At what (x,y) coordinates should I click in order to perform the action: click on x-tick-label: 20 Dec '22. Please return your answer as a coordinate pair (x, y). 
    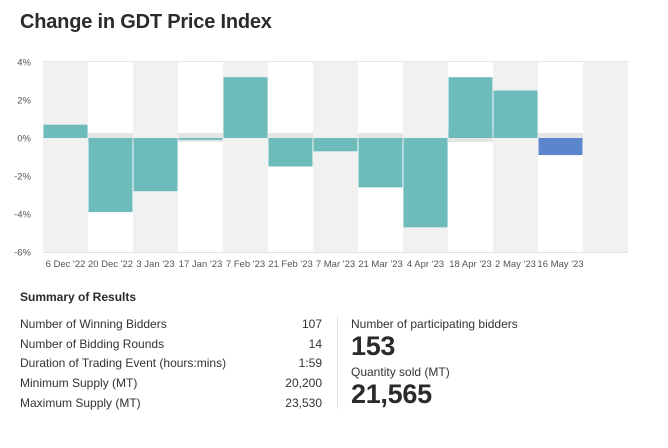
    Looking at the image, I should click on (110, 264).